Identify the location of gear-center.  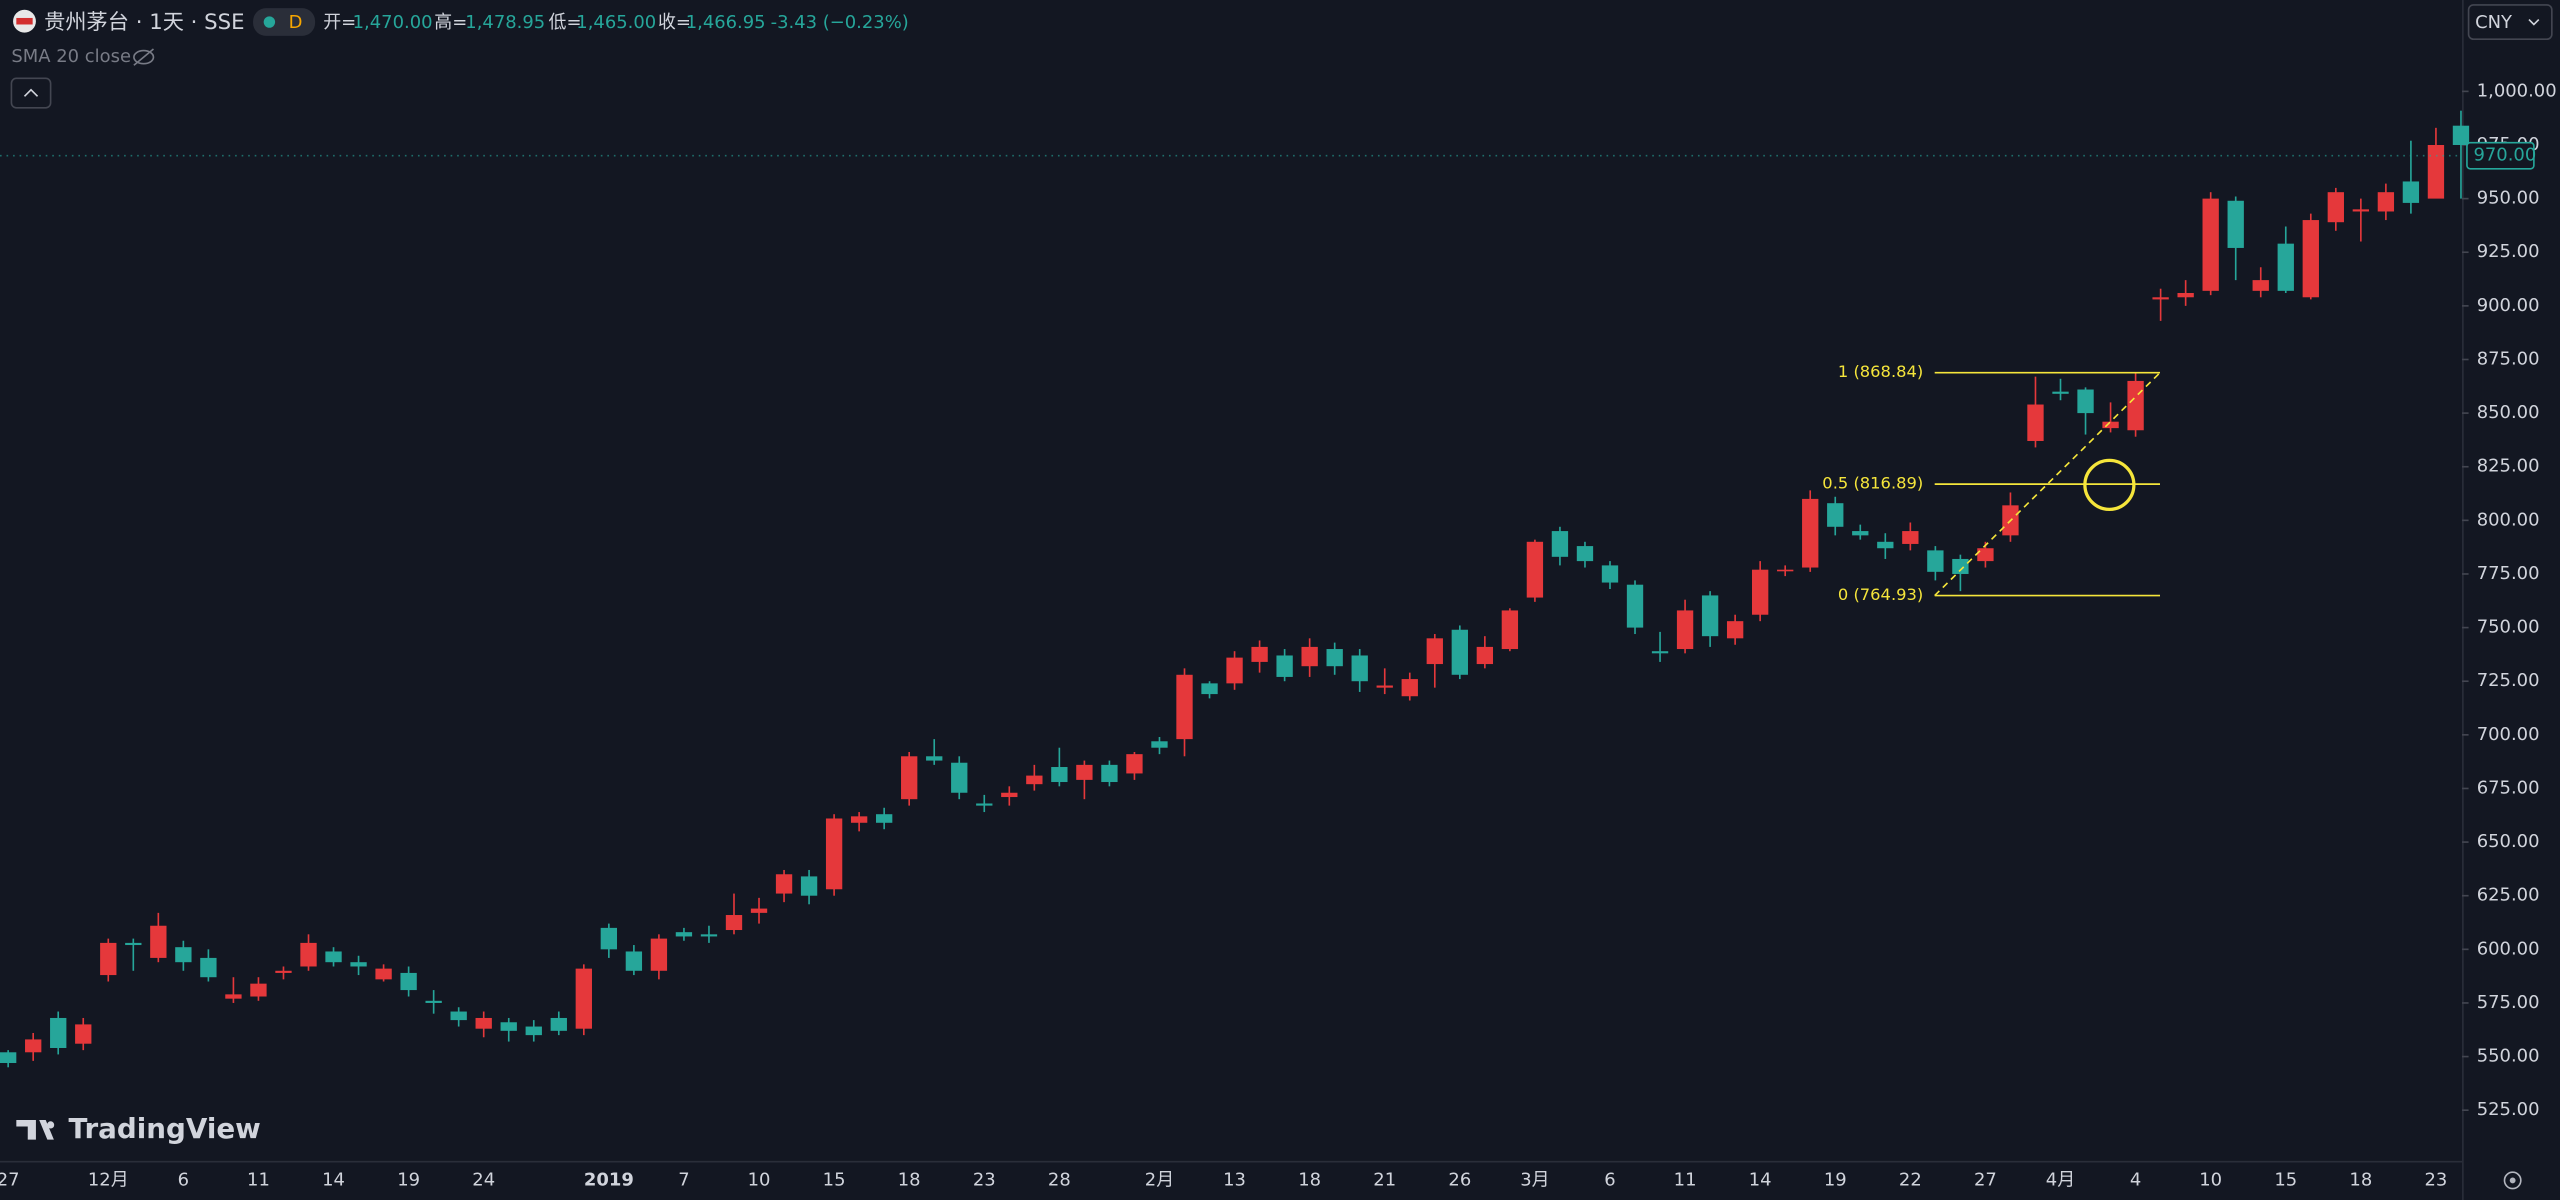
(2512, 1180).